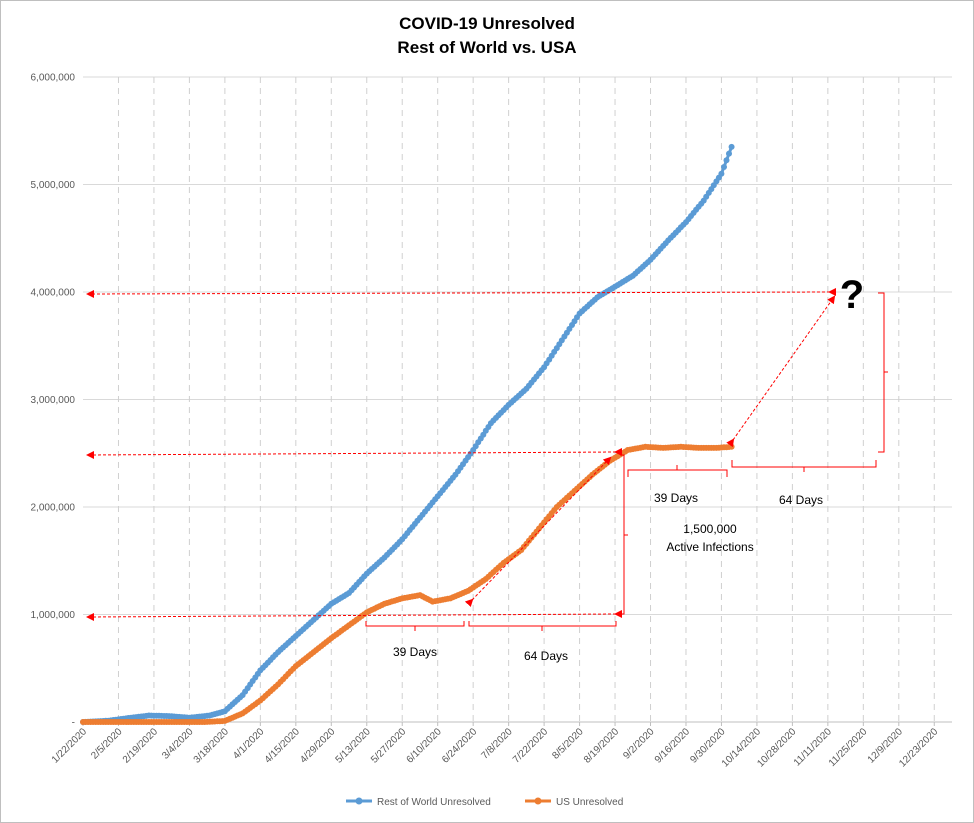 The width and height of the screenshot is (974, 823). Describe the element at coordinates (53, 293) in the screenshot. I see `y-tick-label: 4,000,000` at that location.